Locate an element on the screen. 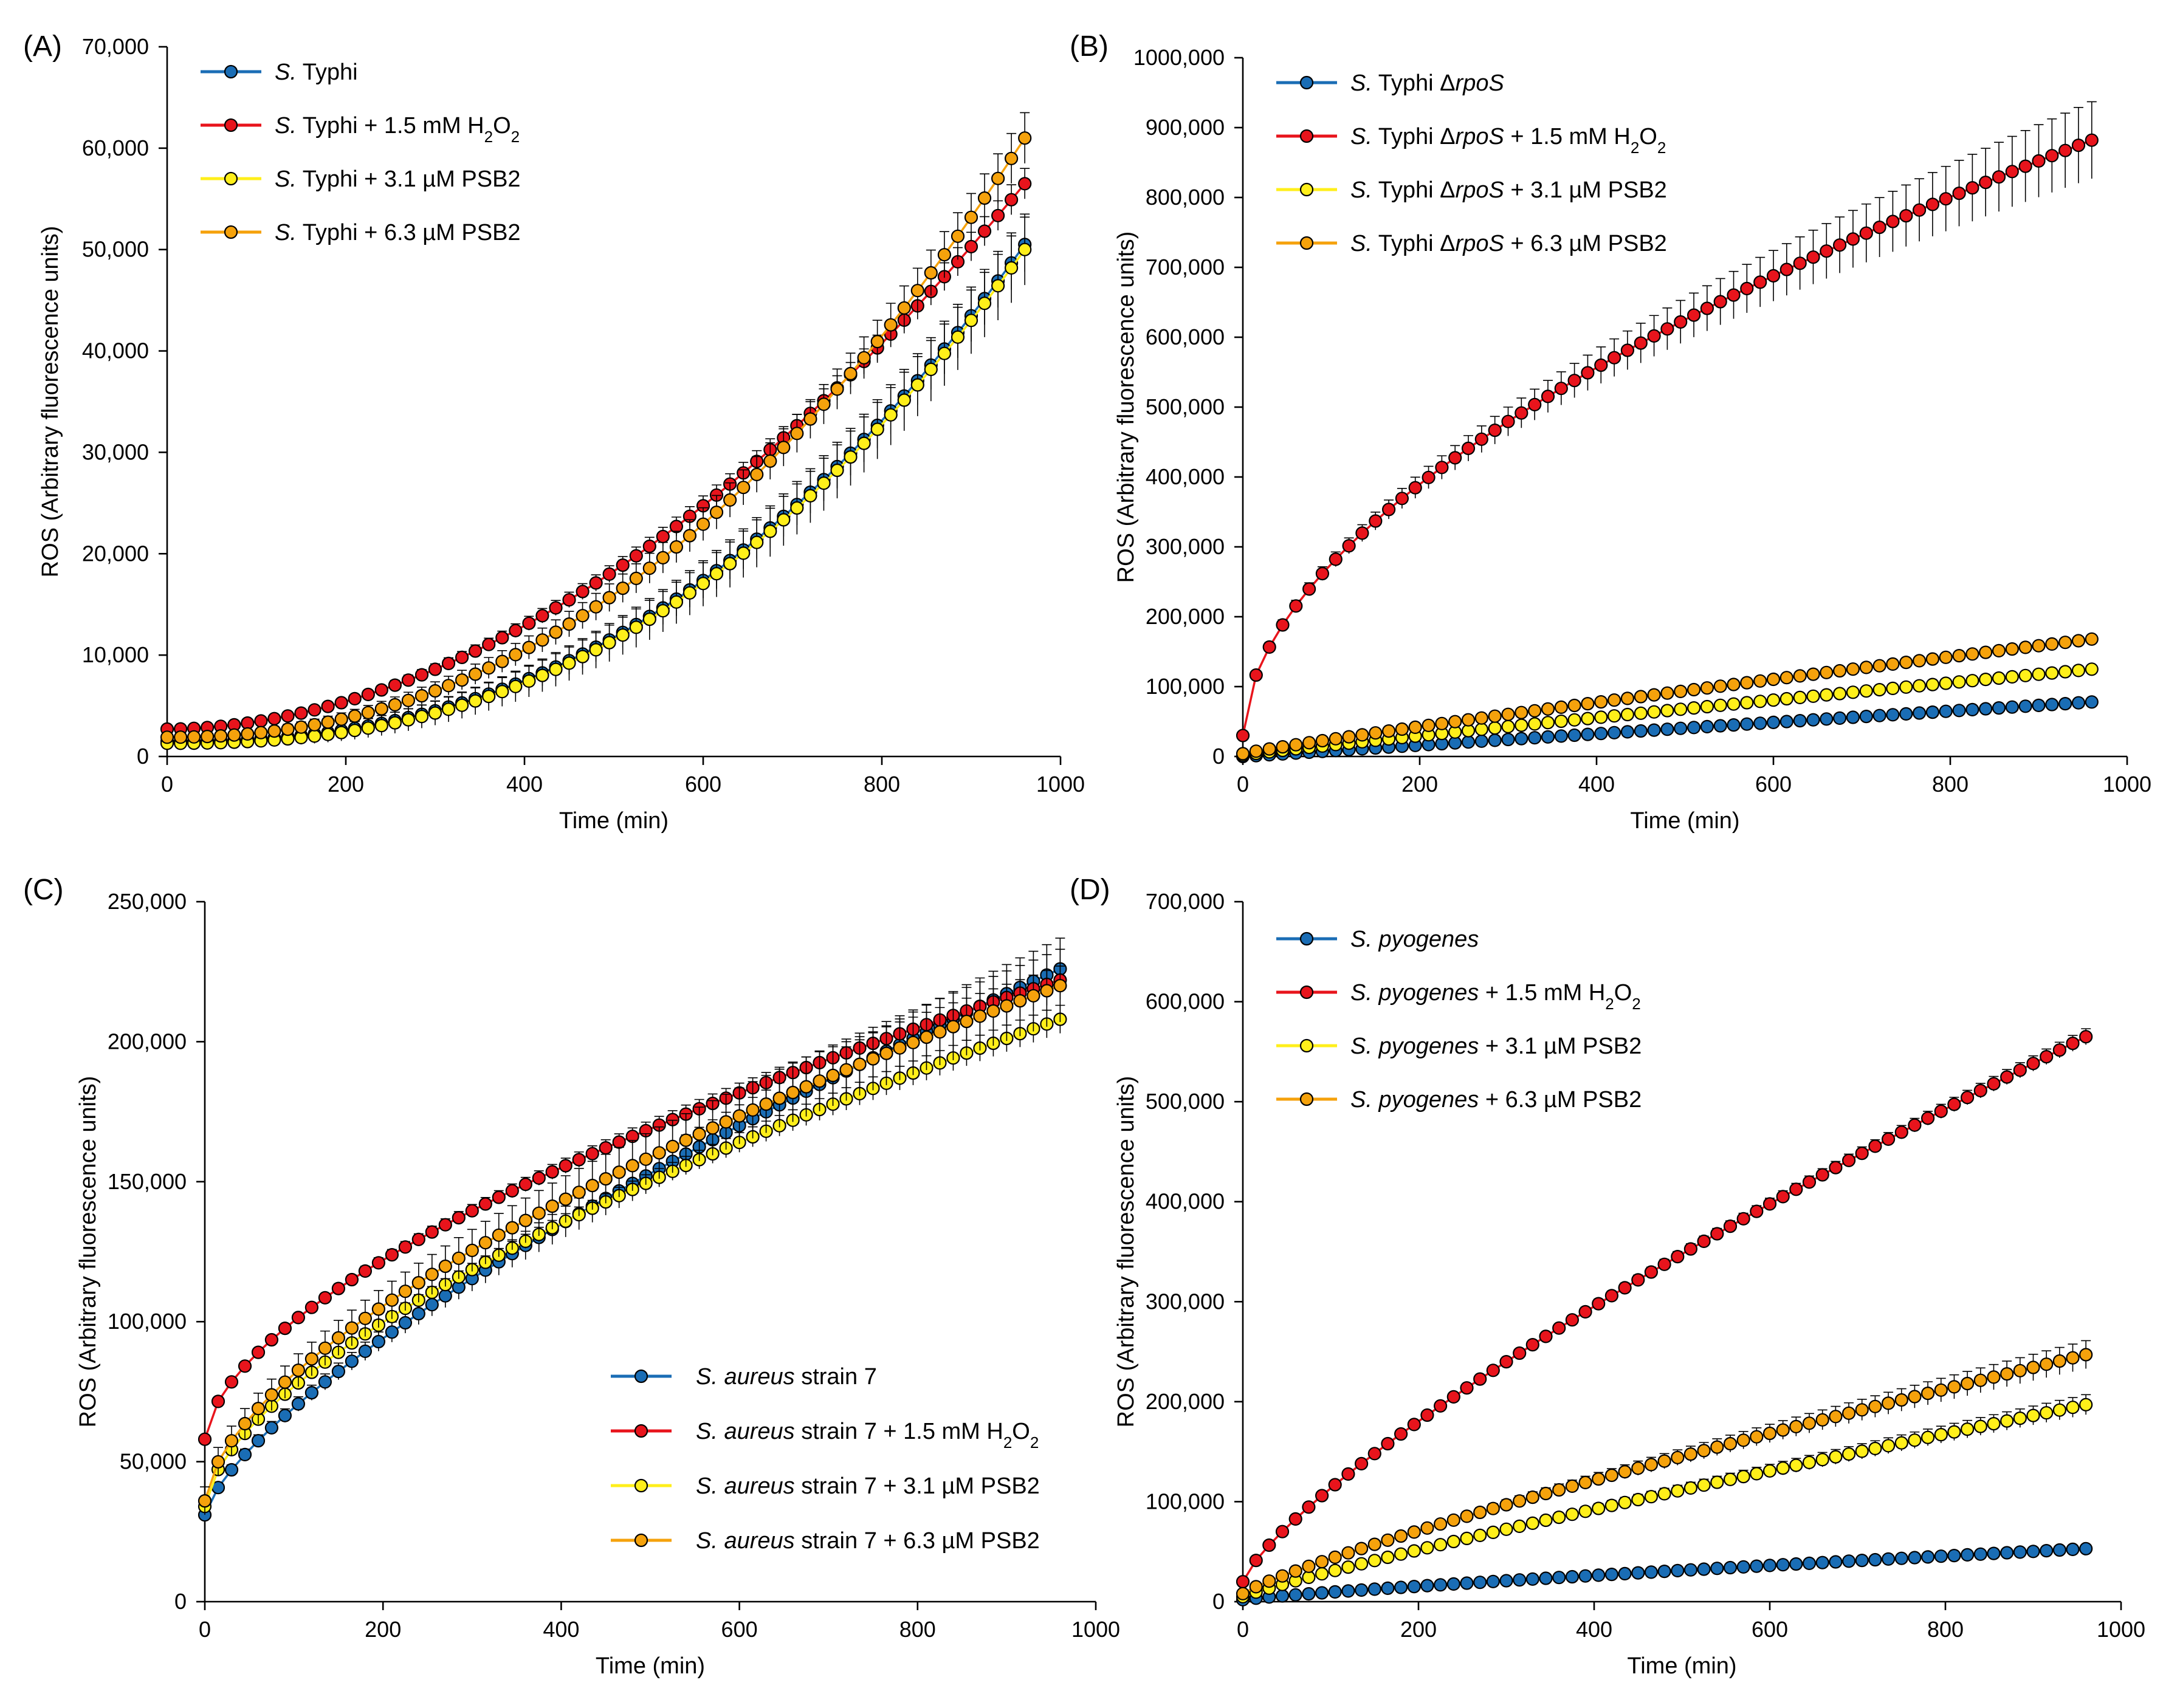 This screenshot has width=2180, height=1708. series-s-typhi-rpos-6-3-m-psb2 is located at coordinates (1667, 696).